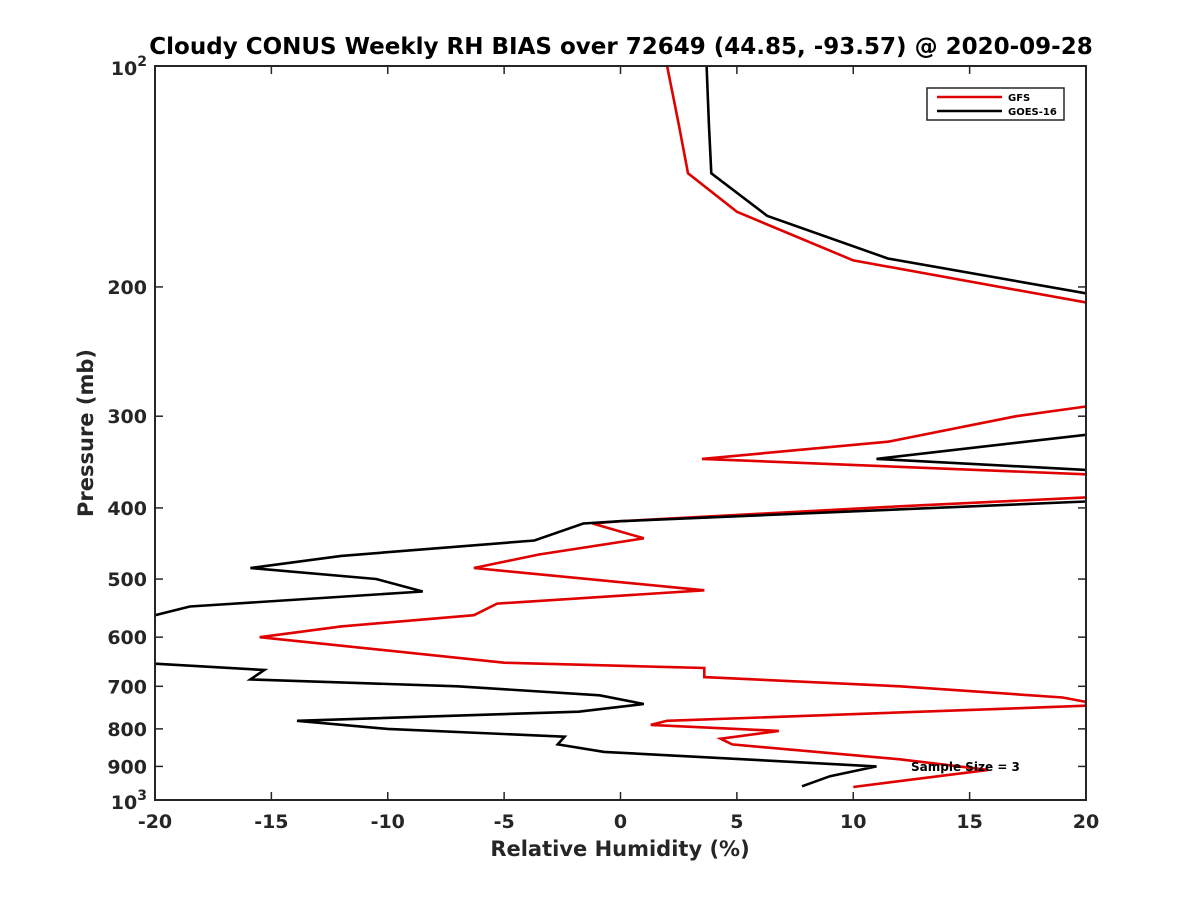 The image size is (1200, 900). I want to click on x-axis-label: Relative Humidity (%), so click(619, 849).